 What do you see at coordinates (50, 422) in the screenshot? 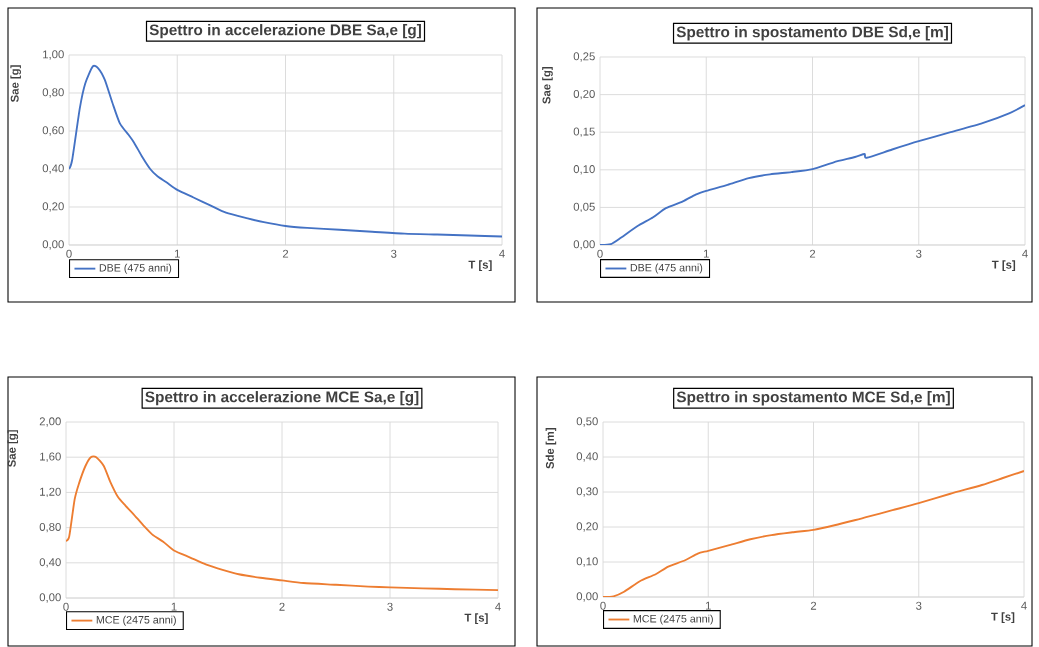
I see `y-tick-label: 2,00` at bounding box center [50, 422].